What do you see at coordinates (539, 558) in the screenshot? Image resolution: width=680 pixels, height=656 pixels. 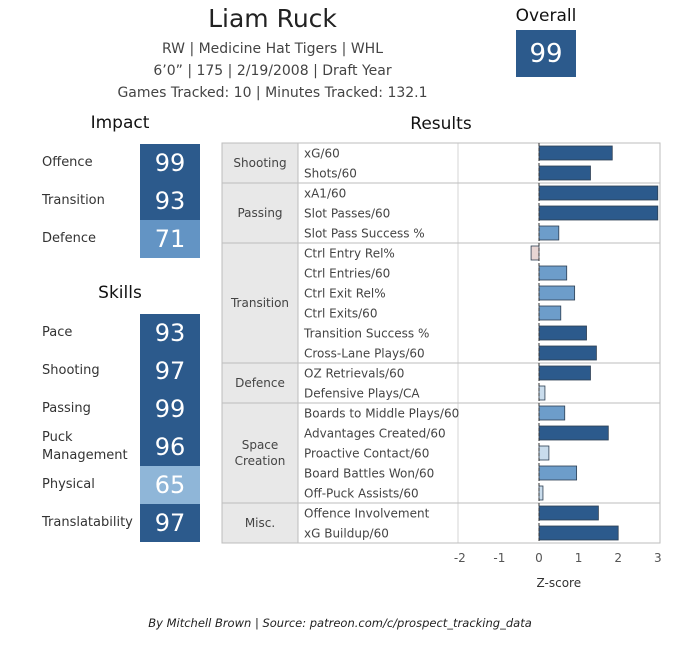 I see `x-tick-label: 0` at bounding box center [539, 558].